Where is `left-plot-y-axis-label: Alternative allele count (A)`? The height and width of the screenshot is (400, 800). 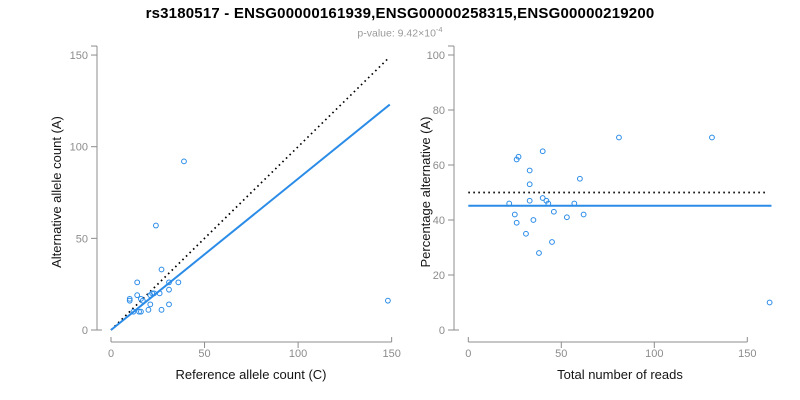 left-plot-y-axis-label: Alternative allele count (A) is located at coordinates (56, 192).